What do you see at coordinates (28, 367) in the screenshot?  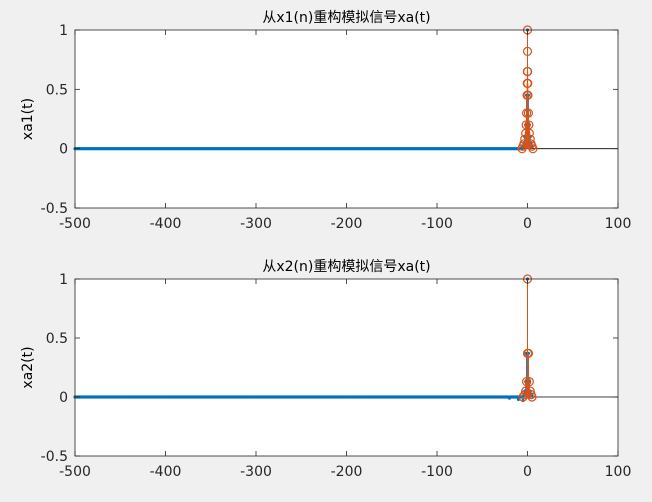 I see `y-axis-label: xa2(t)` at bounding box center [28, 367].